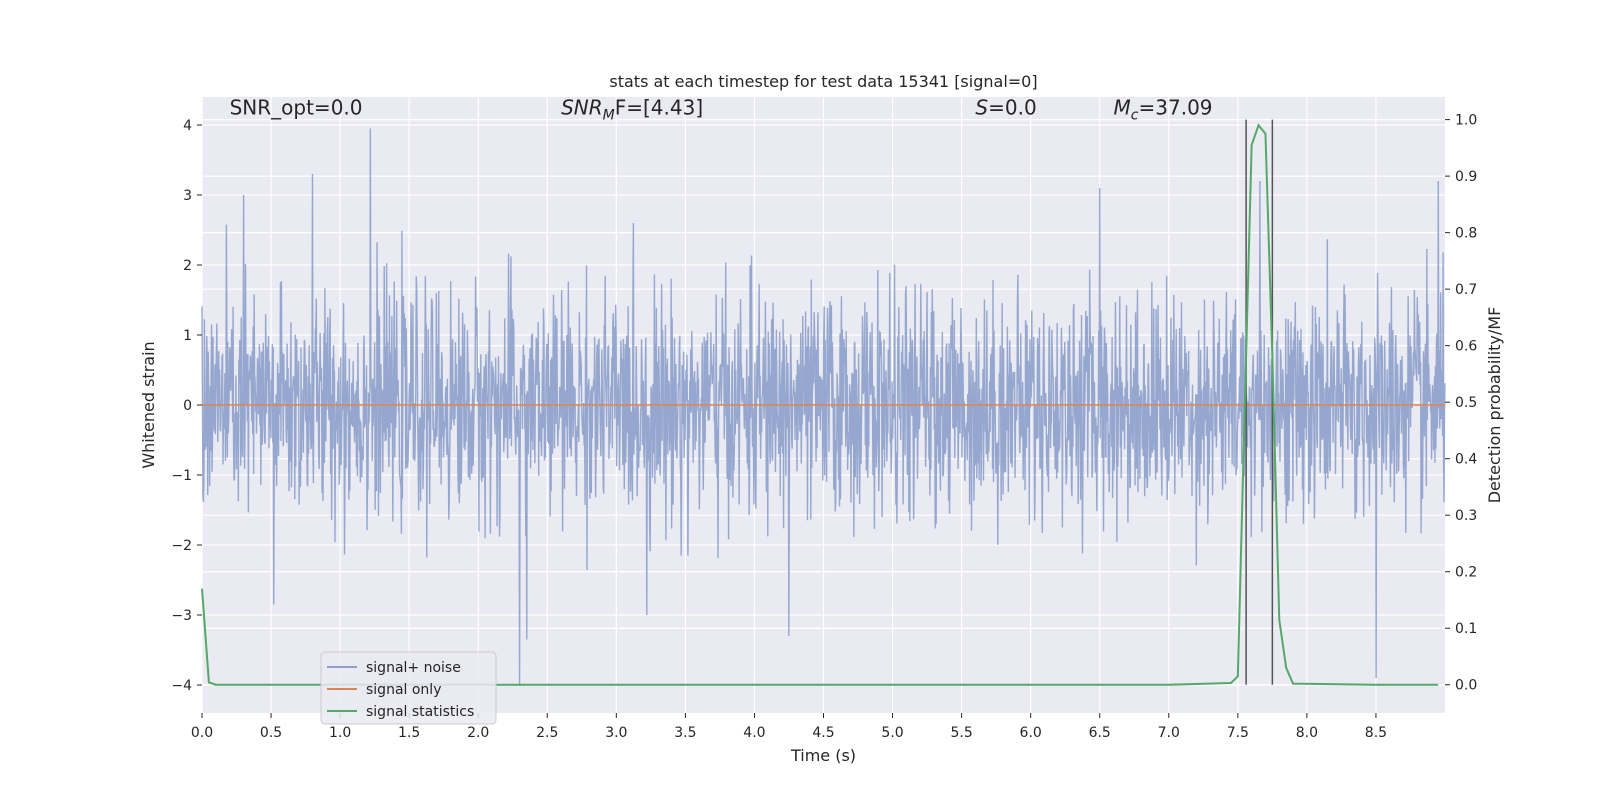  What do you see at coordinates (1466, 121) in the screenshot?
I see `y-right-tick-label: 1.0` at bounding box center [1466, 121].